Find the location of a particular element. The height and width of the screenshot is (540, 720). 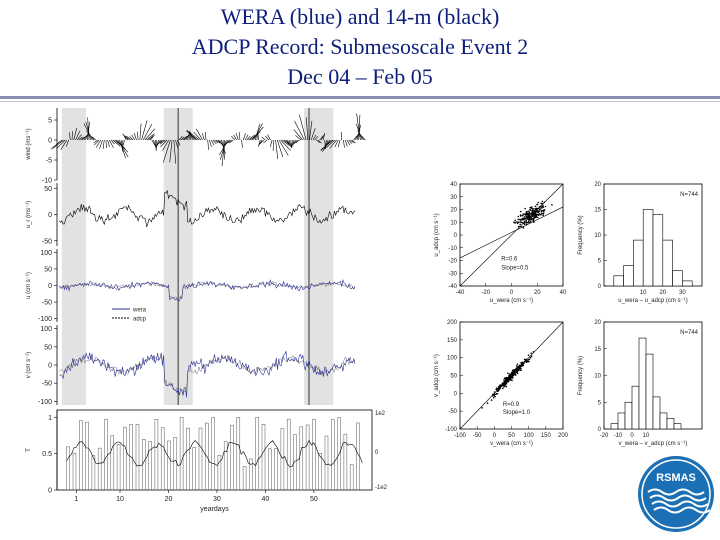

u-scatter-xtick-label-1: -20 is located at coordinates (485, 293).